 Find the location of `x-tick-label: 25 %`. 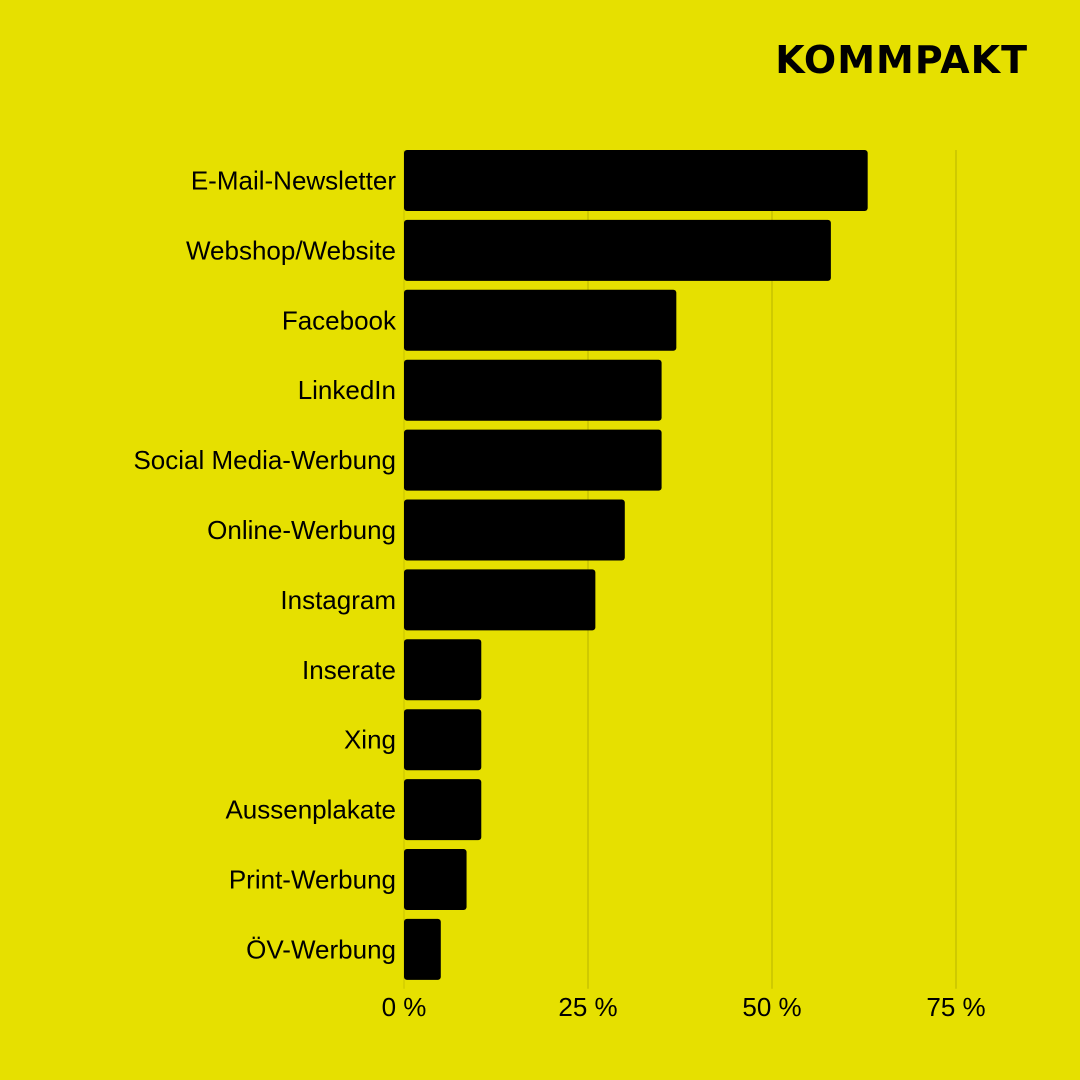

x-tick-label: 25 % is located at coordinates (587, 1007).